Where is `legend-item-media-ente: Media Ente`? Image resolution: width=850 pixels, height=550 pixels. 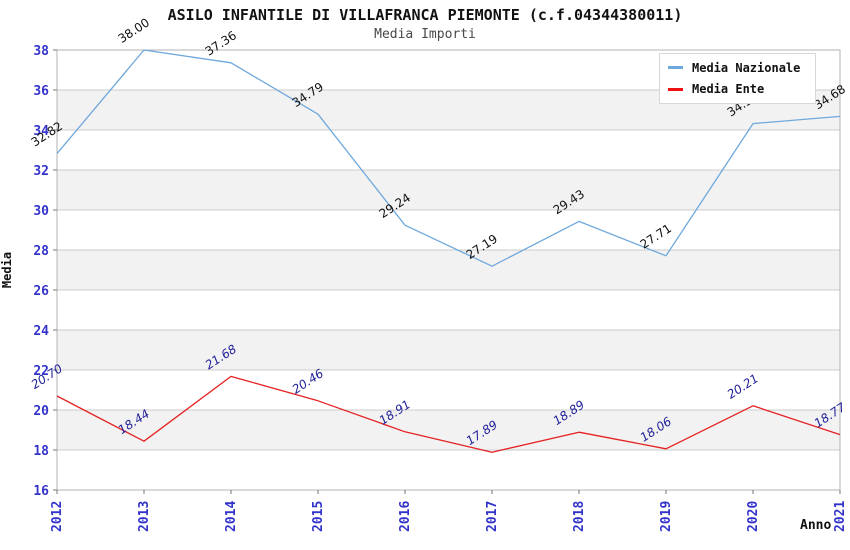 legend-item-media-ente: Media Ente is located at coordinates (737, 89).